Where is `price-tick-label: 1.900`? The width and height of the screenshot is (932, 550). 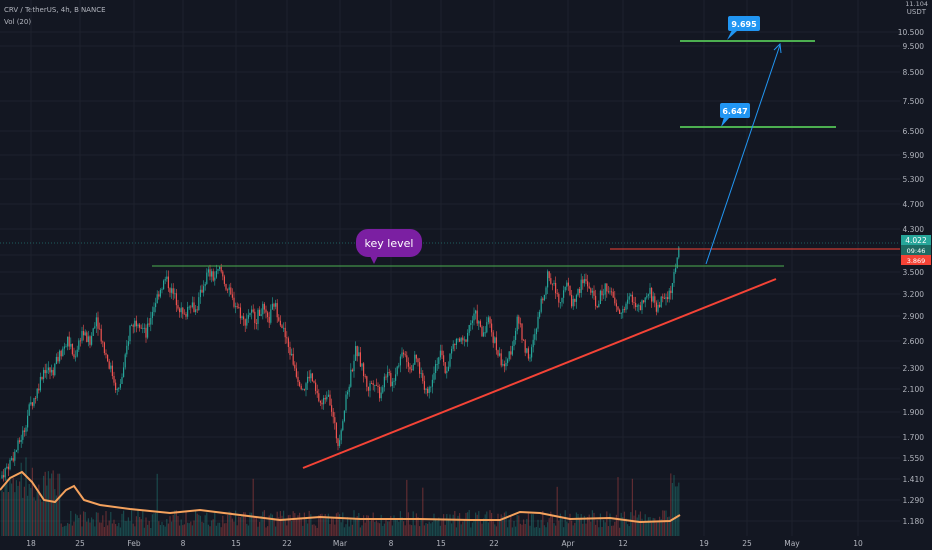 price-tick-label: 1.900 is located at coordinates (914, 412).